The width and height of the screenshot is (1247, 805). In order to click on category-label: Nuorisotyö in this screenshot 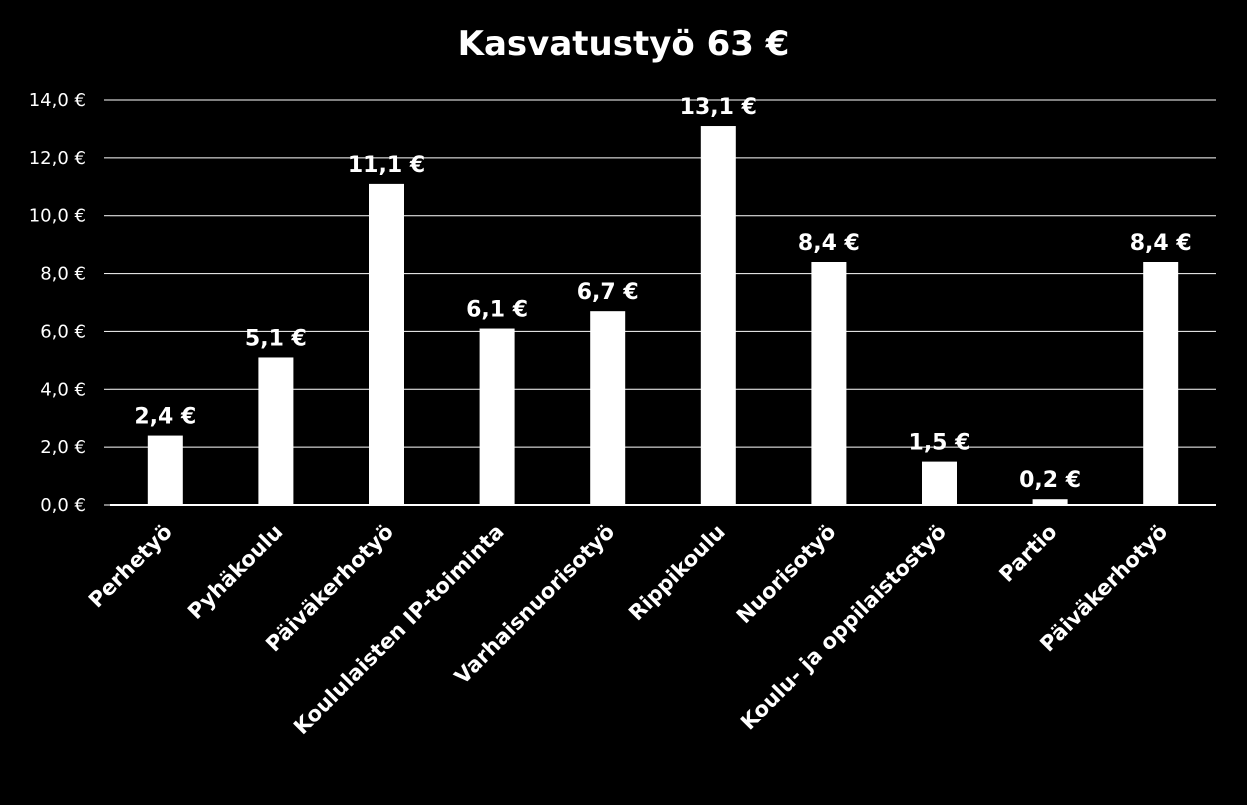, I will do `click(786, 574)`.